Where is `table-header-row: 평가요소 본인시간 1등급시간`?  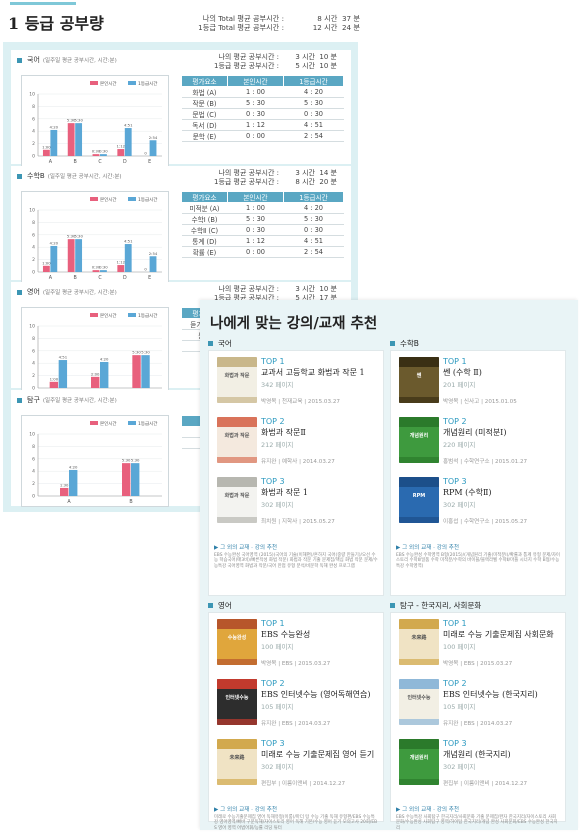 table-header-row: 평가요소 본인시간 1등급시간 is located at coordinates (262, 81).